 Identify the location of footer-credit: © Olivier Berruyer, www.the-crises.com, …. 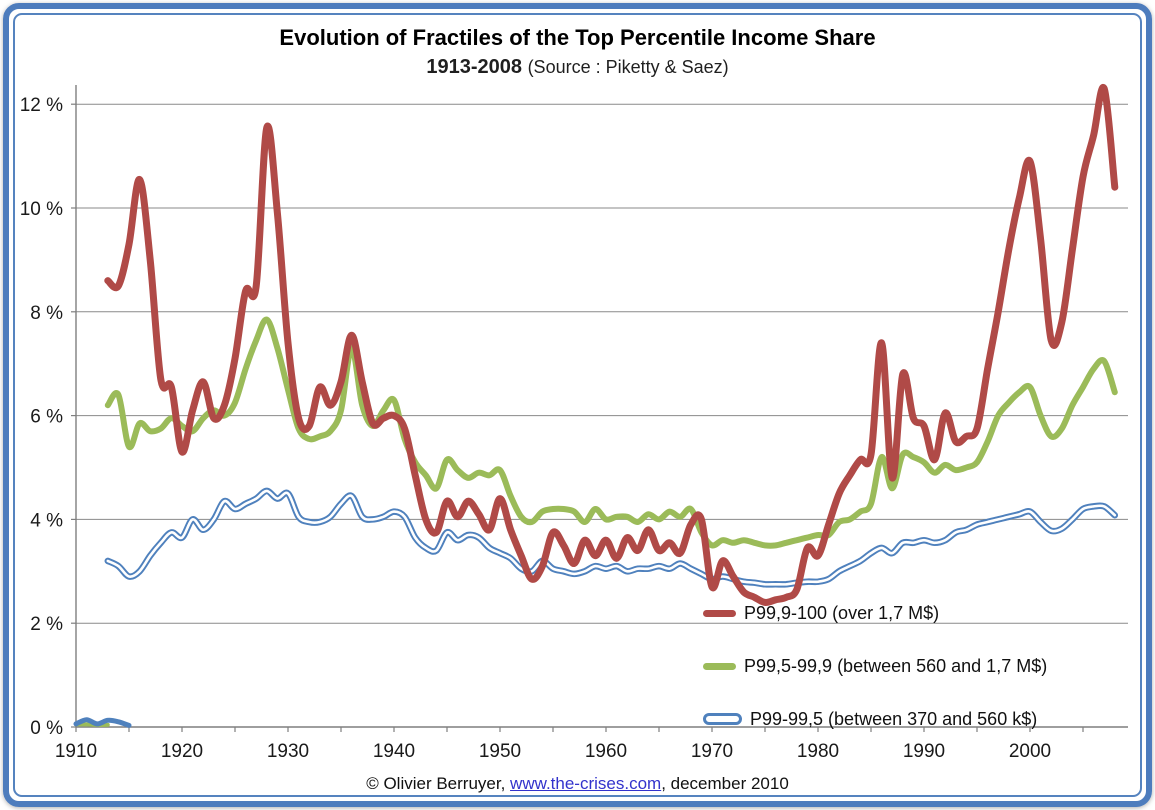
(577, 784).